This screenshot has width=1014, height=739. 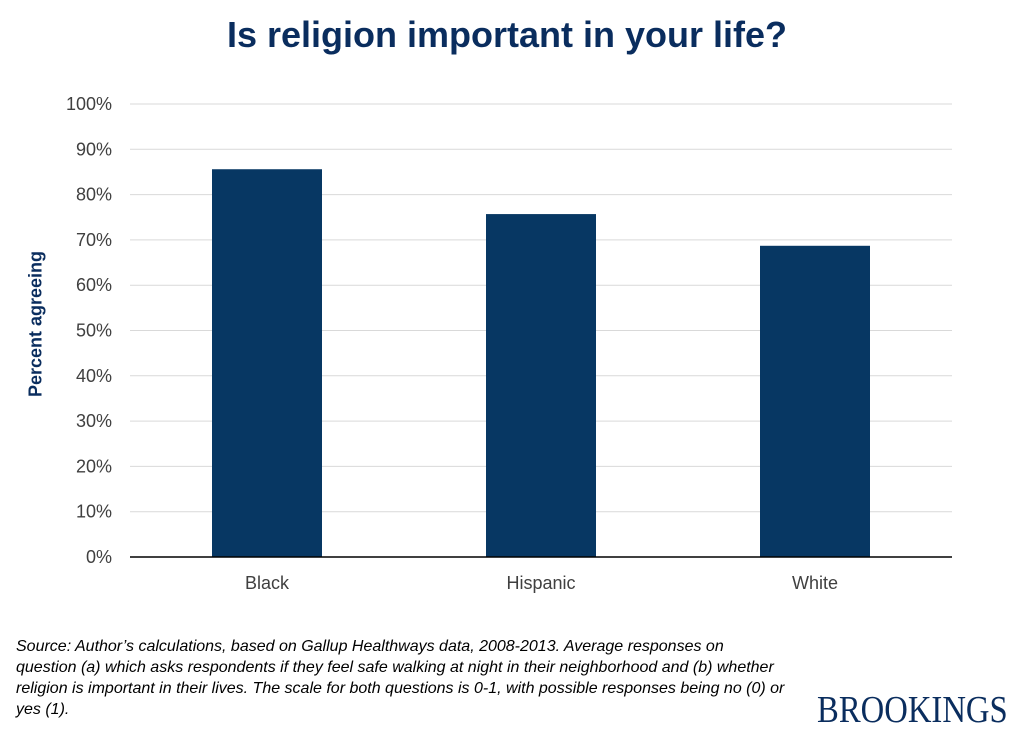 I want to click on y-tick-label: 100%, so click(x=89, y=104).